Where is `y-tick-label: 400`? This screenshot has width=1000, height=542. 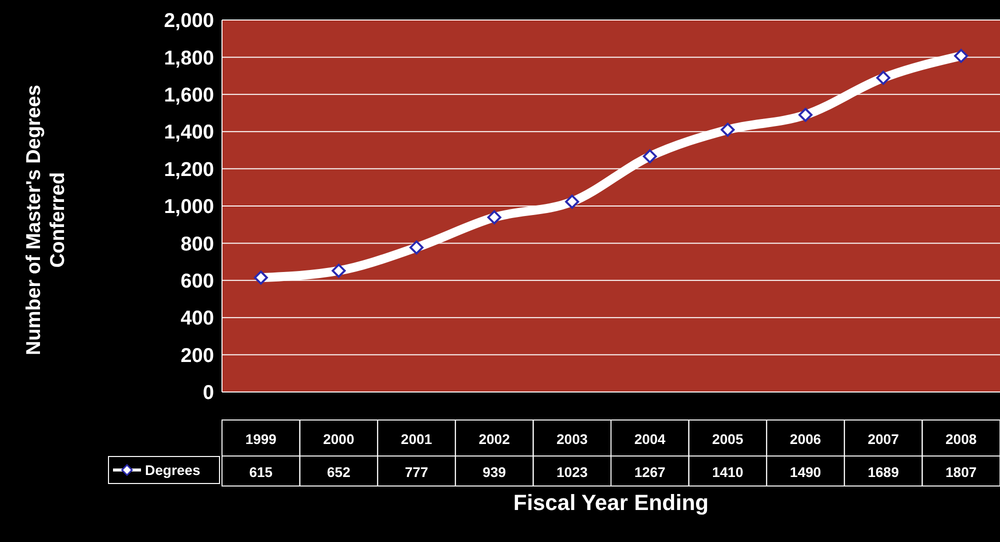
y-tick-label: 400 is located at coordinates (197, 319).